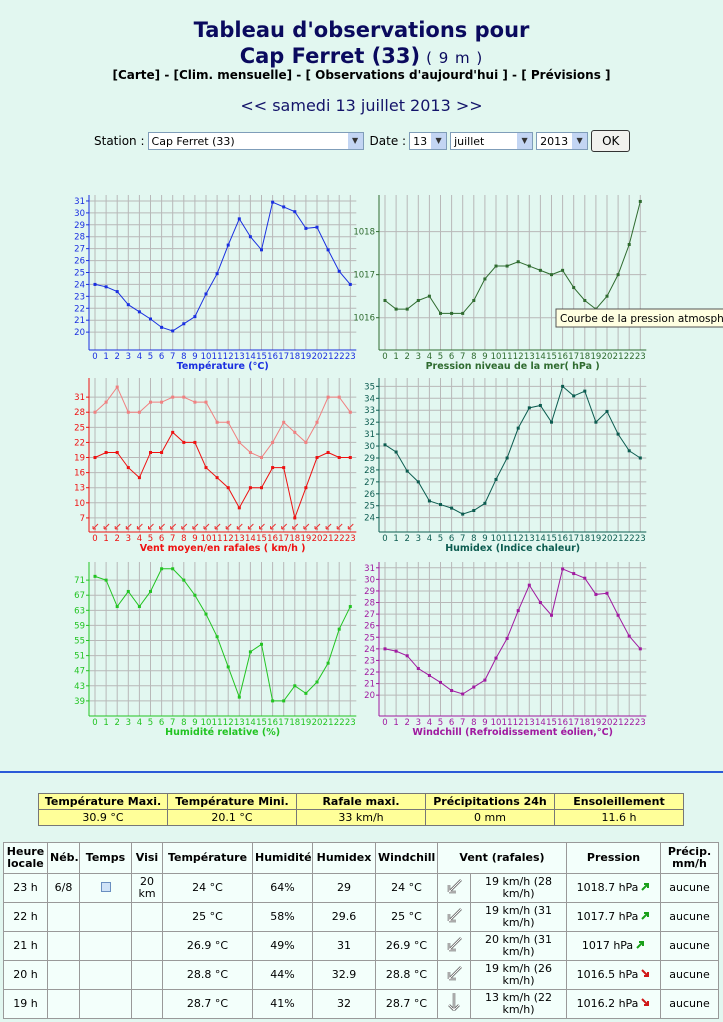  I want to click on prev-day: <<, so click(254, 105).